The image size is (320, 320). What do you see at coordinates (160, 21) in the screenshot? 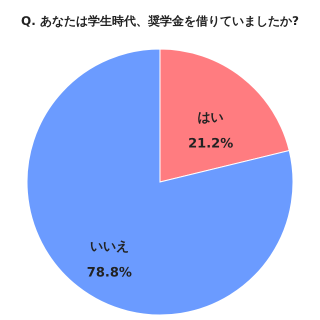
I see `chart-title: Q. あなたは学生時代、奨学金を借りていましたか?` at bounding box center [160, 21].